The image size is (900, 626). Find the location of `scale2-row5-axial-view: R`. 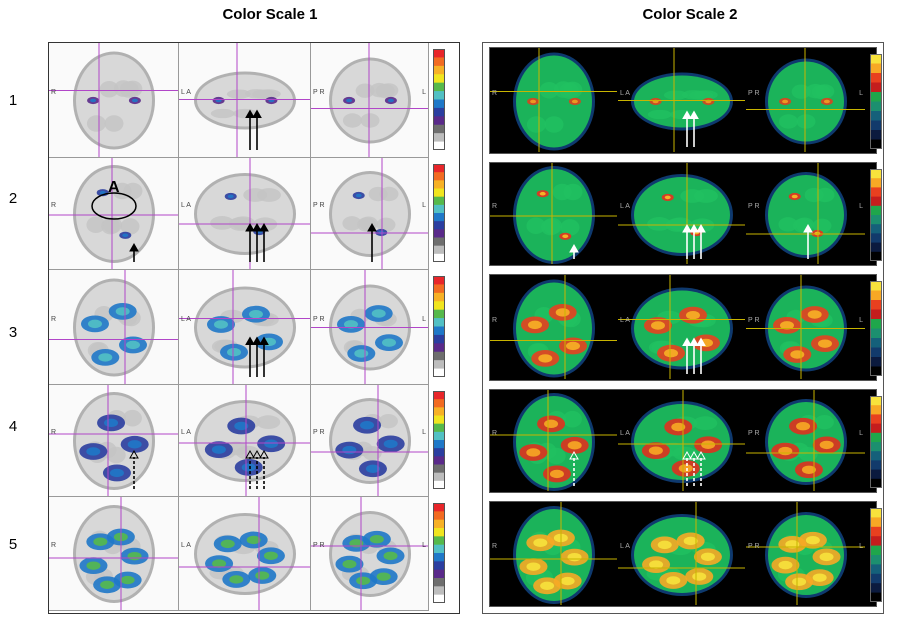

scale2-row5-axial-view: R is located at coordinates (554, 554).